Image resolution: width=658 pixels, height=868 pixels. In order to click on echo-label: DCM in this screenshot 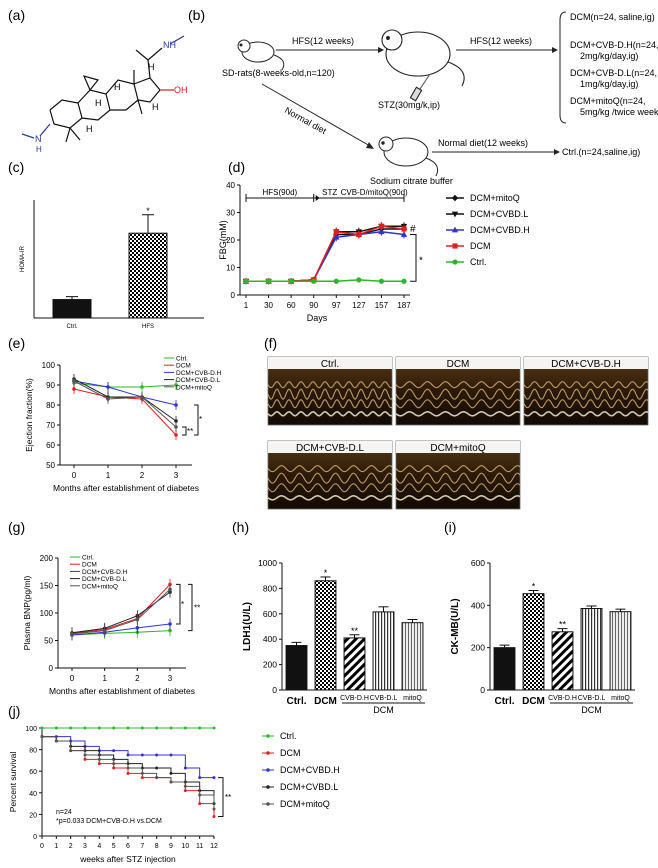, I will do `click(458, 364)`.